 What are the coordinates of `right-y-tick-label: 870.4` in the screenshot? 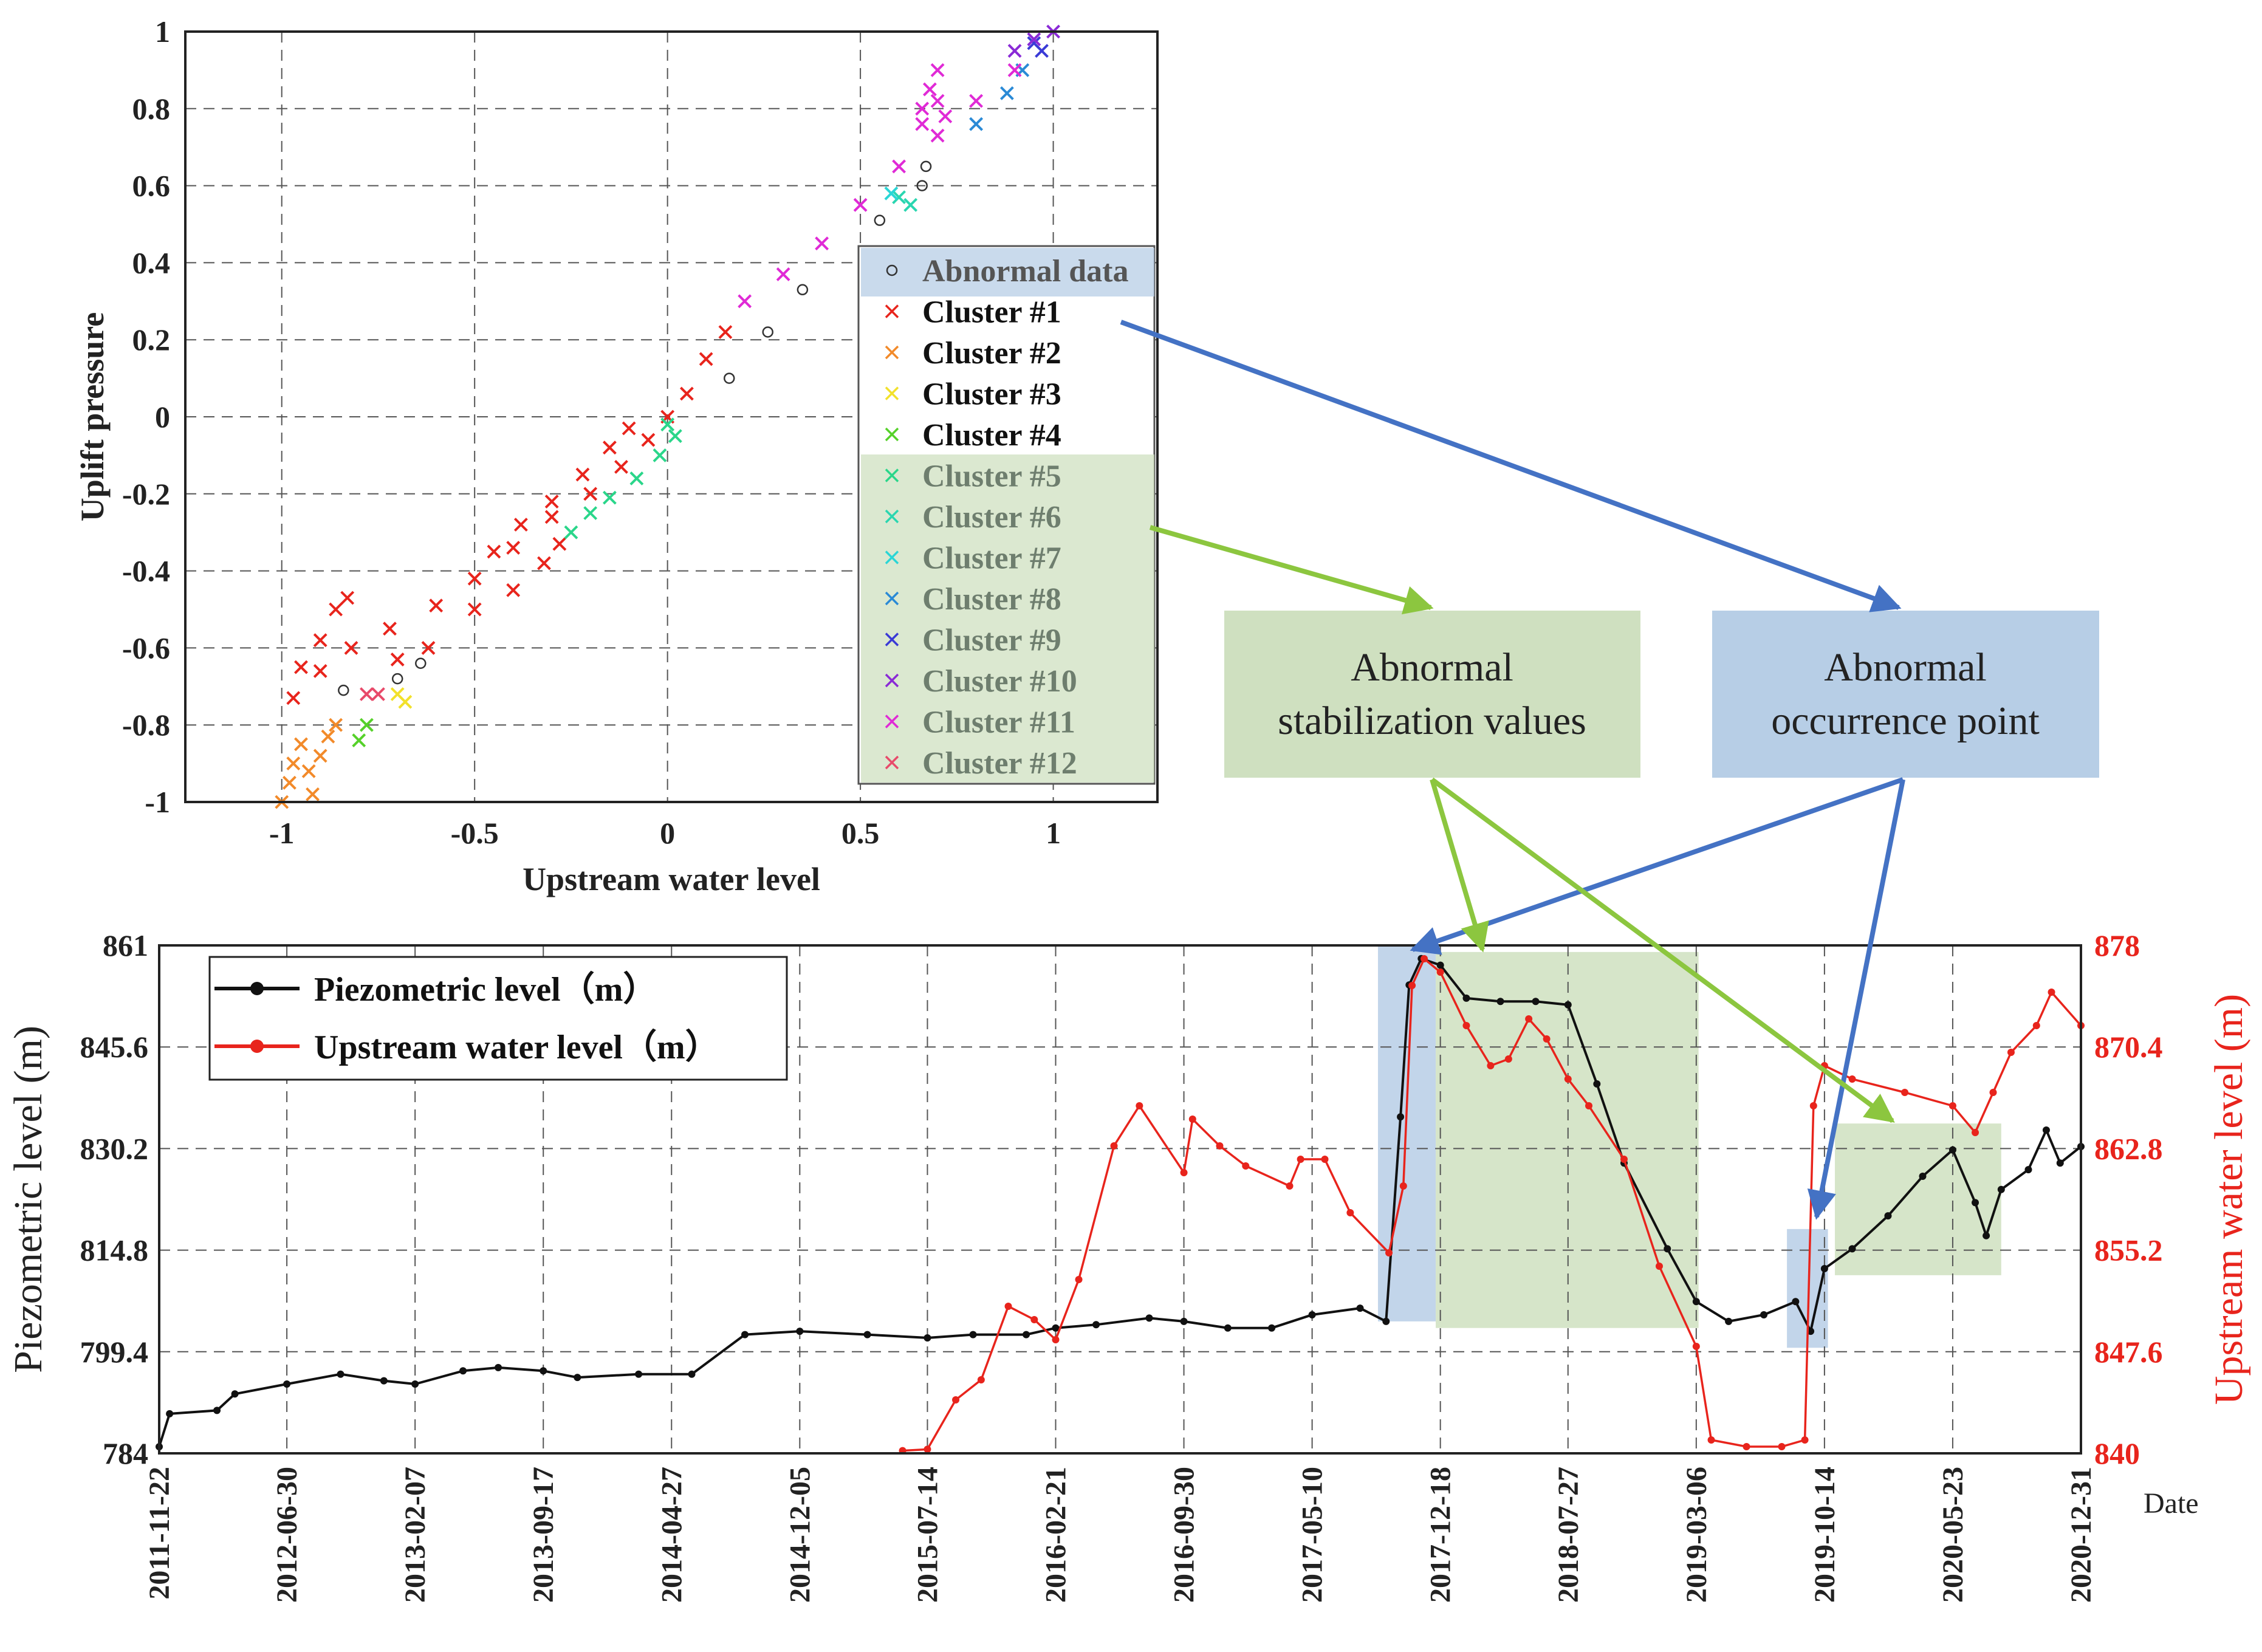 It's located at (2128, 1047).